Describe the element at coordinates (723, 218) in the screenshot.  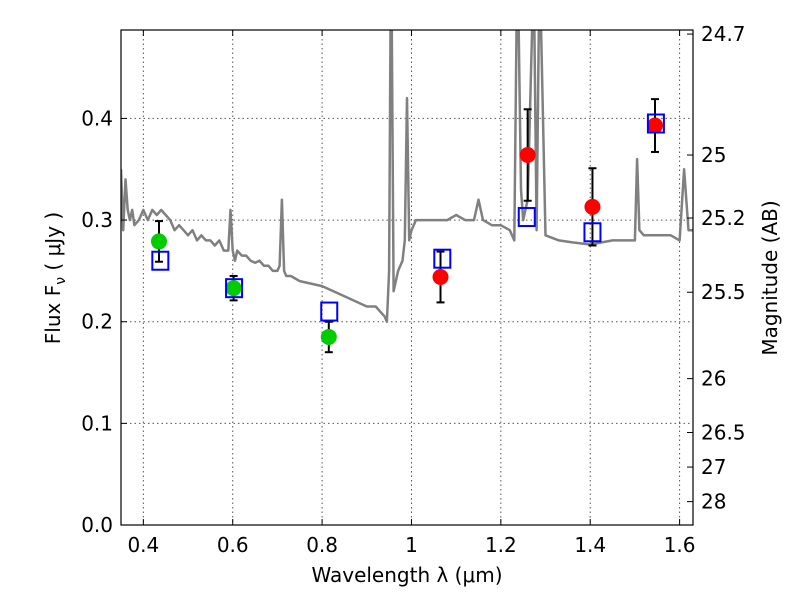
I see `y2-tick-label: 25.2` at that location.